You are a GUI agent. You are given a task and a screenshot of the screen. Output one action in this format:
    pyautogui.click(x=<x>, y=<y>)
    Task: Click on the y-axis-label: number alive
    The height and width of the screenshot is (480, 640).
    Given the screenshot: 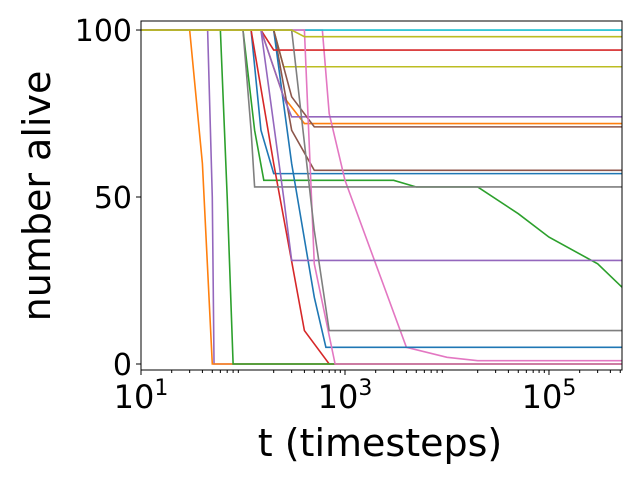 What is the action you would take?
    pyautogui.click(x=37, y=196)
    